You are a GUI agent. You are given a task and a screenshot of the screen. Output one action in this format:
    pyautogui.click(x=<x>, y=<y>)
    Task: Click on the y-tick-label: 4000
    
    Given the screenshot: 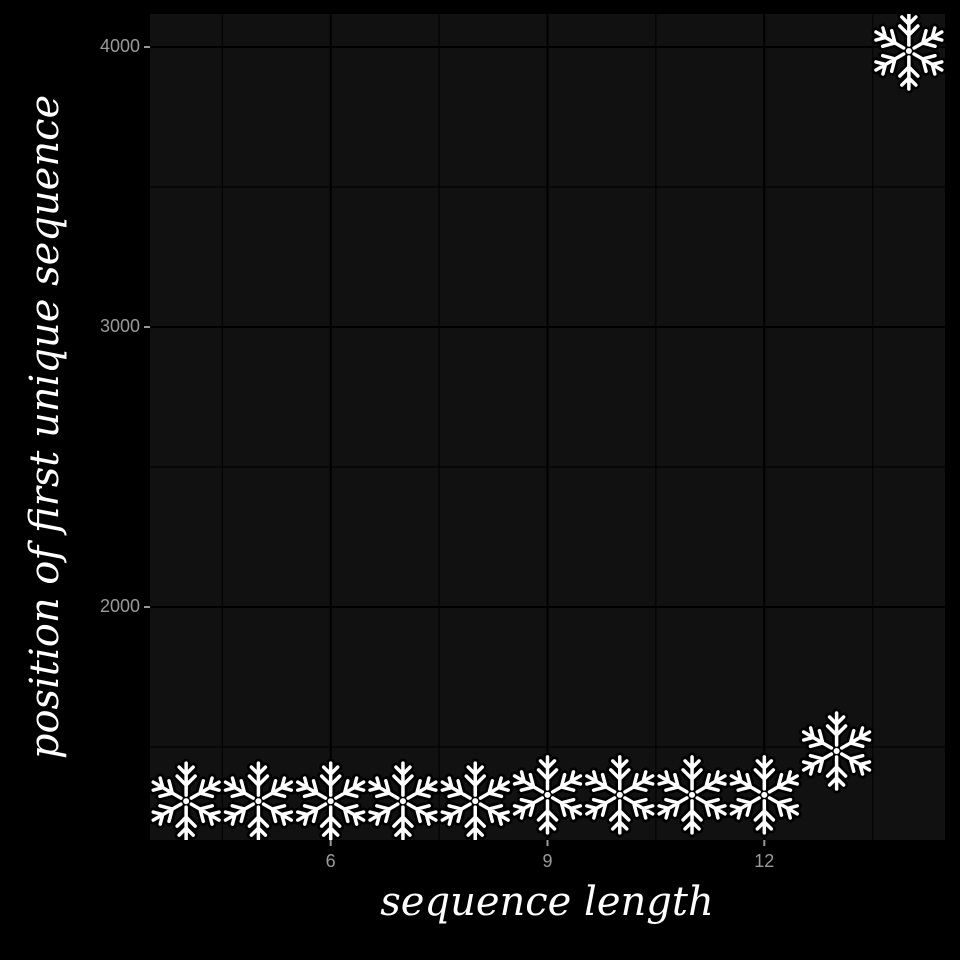 What is the action you would take?
    pyautogui.click(x=120, y=46)
    